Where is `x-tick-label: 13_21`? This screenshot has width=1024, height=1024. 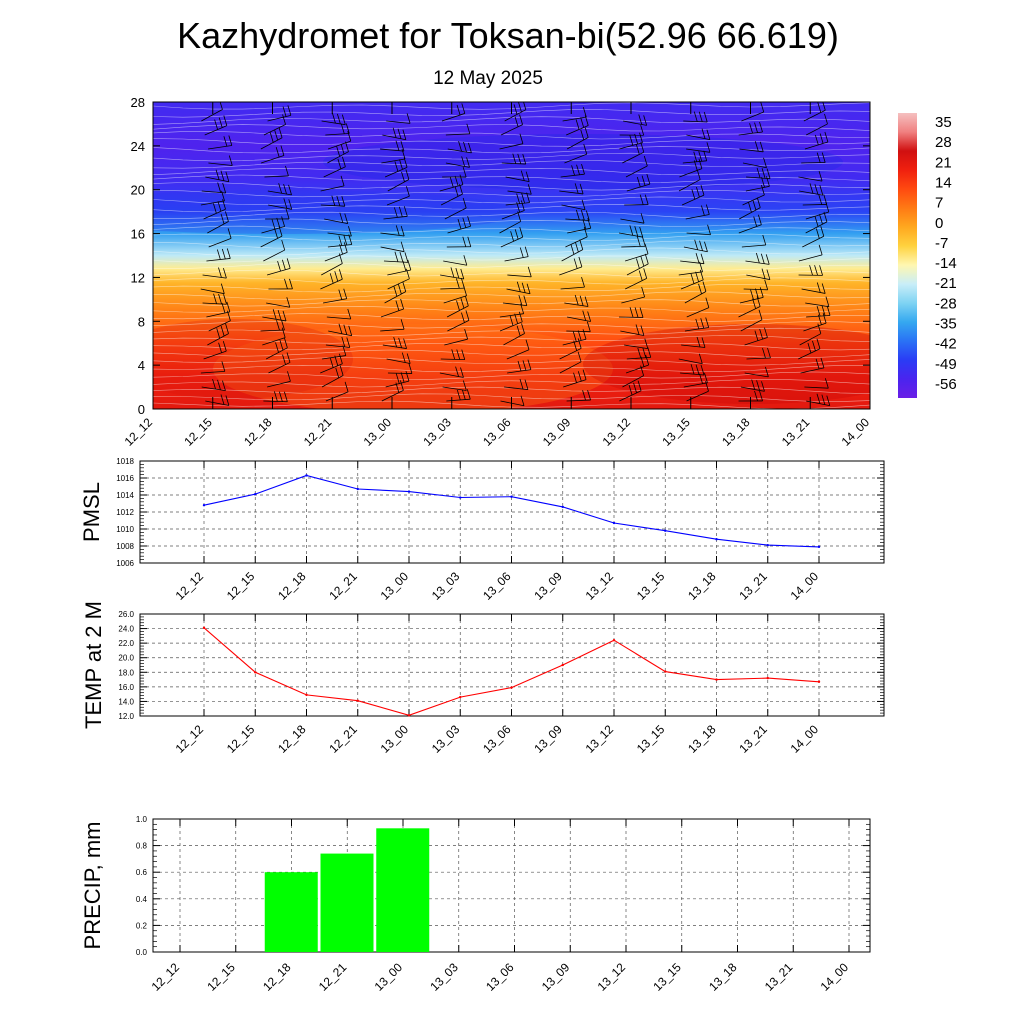 x-tick-label: 13_21 is located at coordinates (753, 739).